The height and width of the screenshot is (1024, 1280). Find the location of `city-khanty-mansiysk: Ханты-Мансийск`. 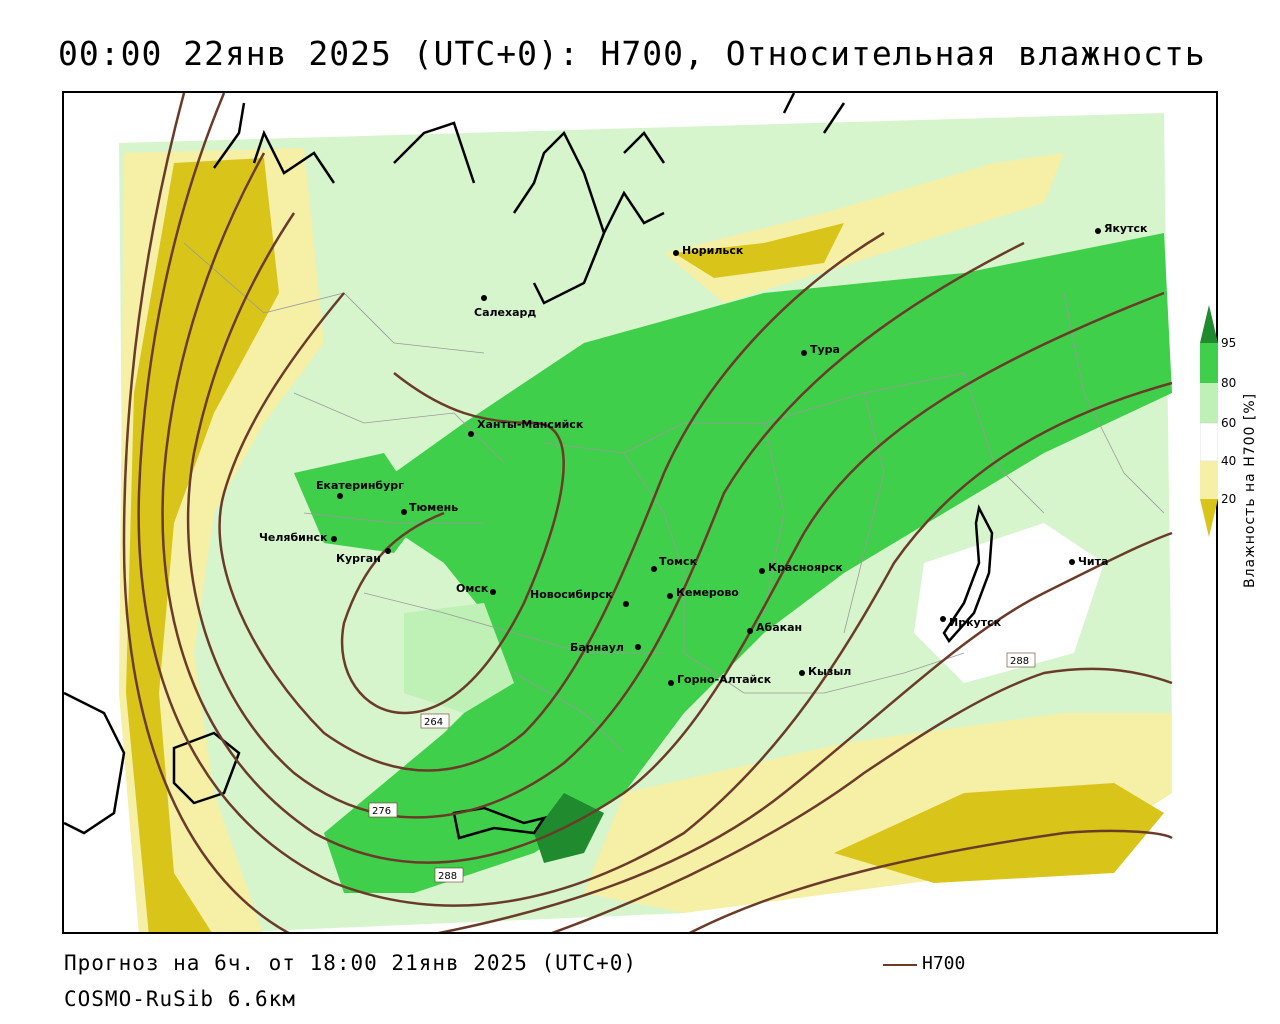

city-khanty-mansiysk: Ханты-Мансийск is located at coordinates (526, 427).